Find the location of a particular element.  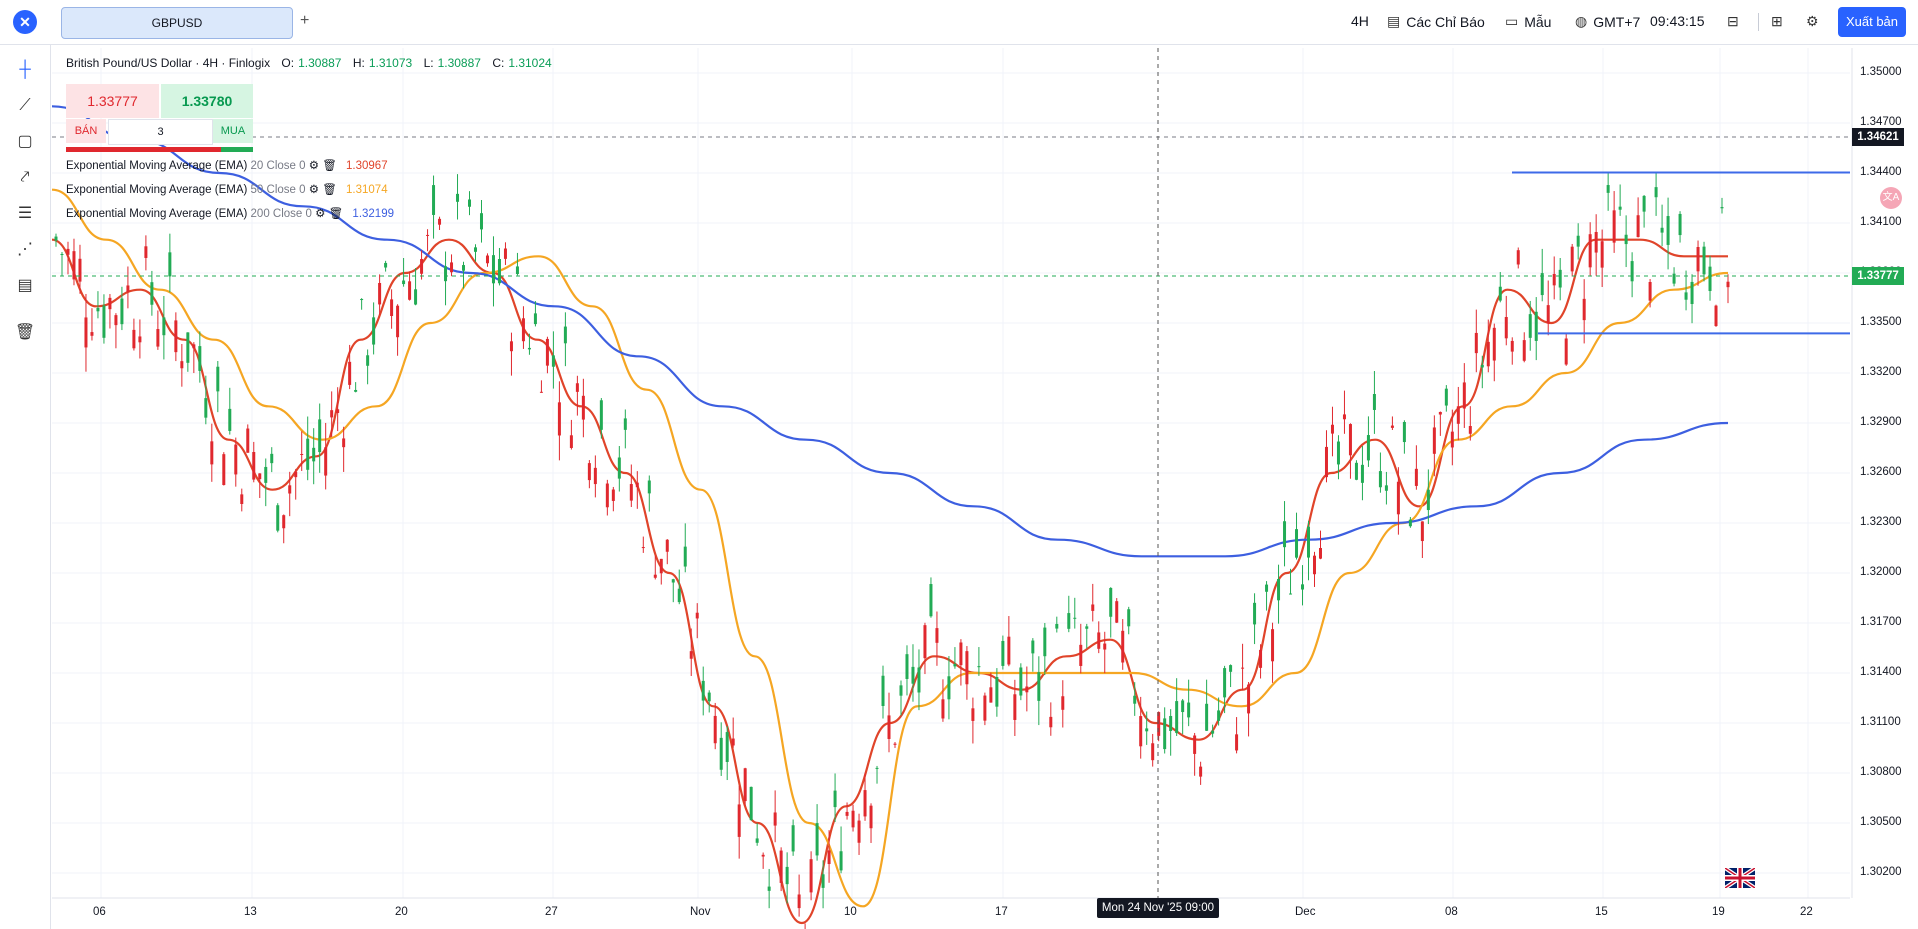

gann-icon: ⋰ is located at coordinates (25, 249).